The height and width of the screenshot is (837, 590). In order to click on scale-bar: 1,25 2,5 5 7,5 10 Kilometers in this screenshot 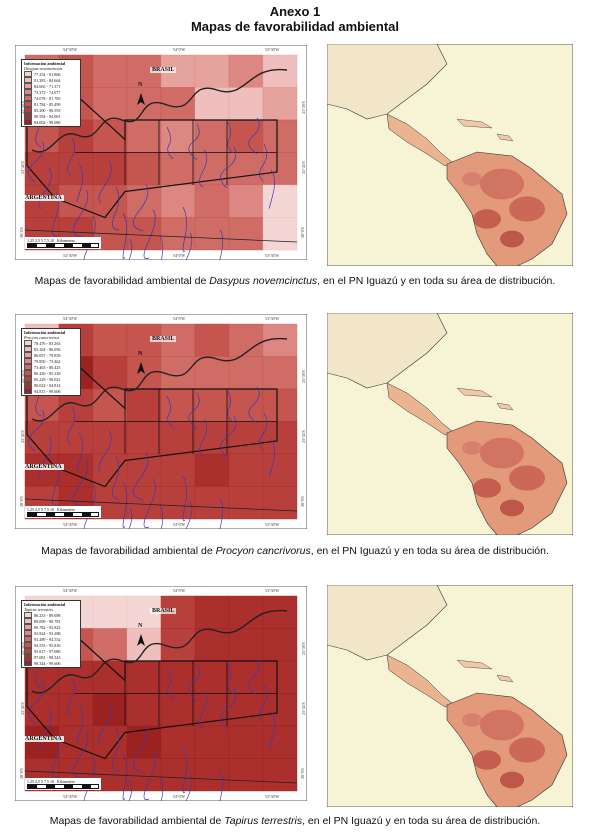, I will do `click(63, 784)`.